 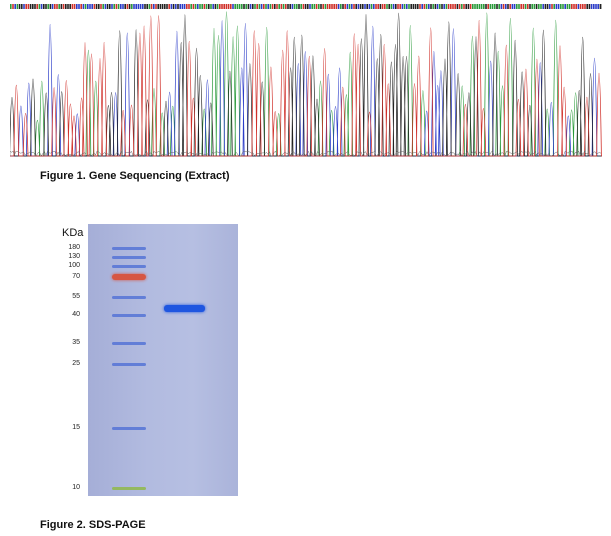 What do you see at coordinates (76, 314) in the screenshot?
I see `marker-label-40: 40` at bounding box center [76, 314].